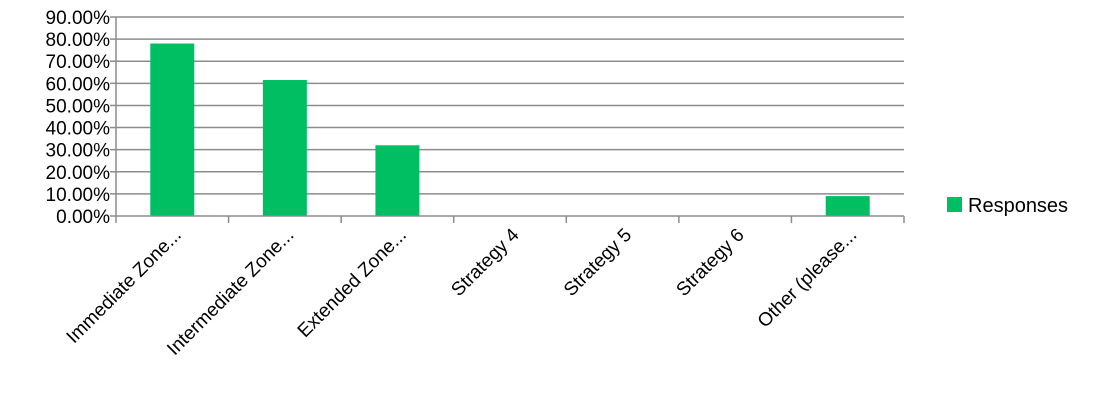 Image resolution: width=1098 pixels, height=403 pixels. I want to click on x-tick-label: Strategy 6, so click(711, 263).